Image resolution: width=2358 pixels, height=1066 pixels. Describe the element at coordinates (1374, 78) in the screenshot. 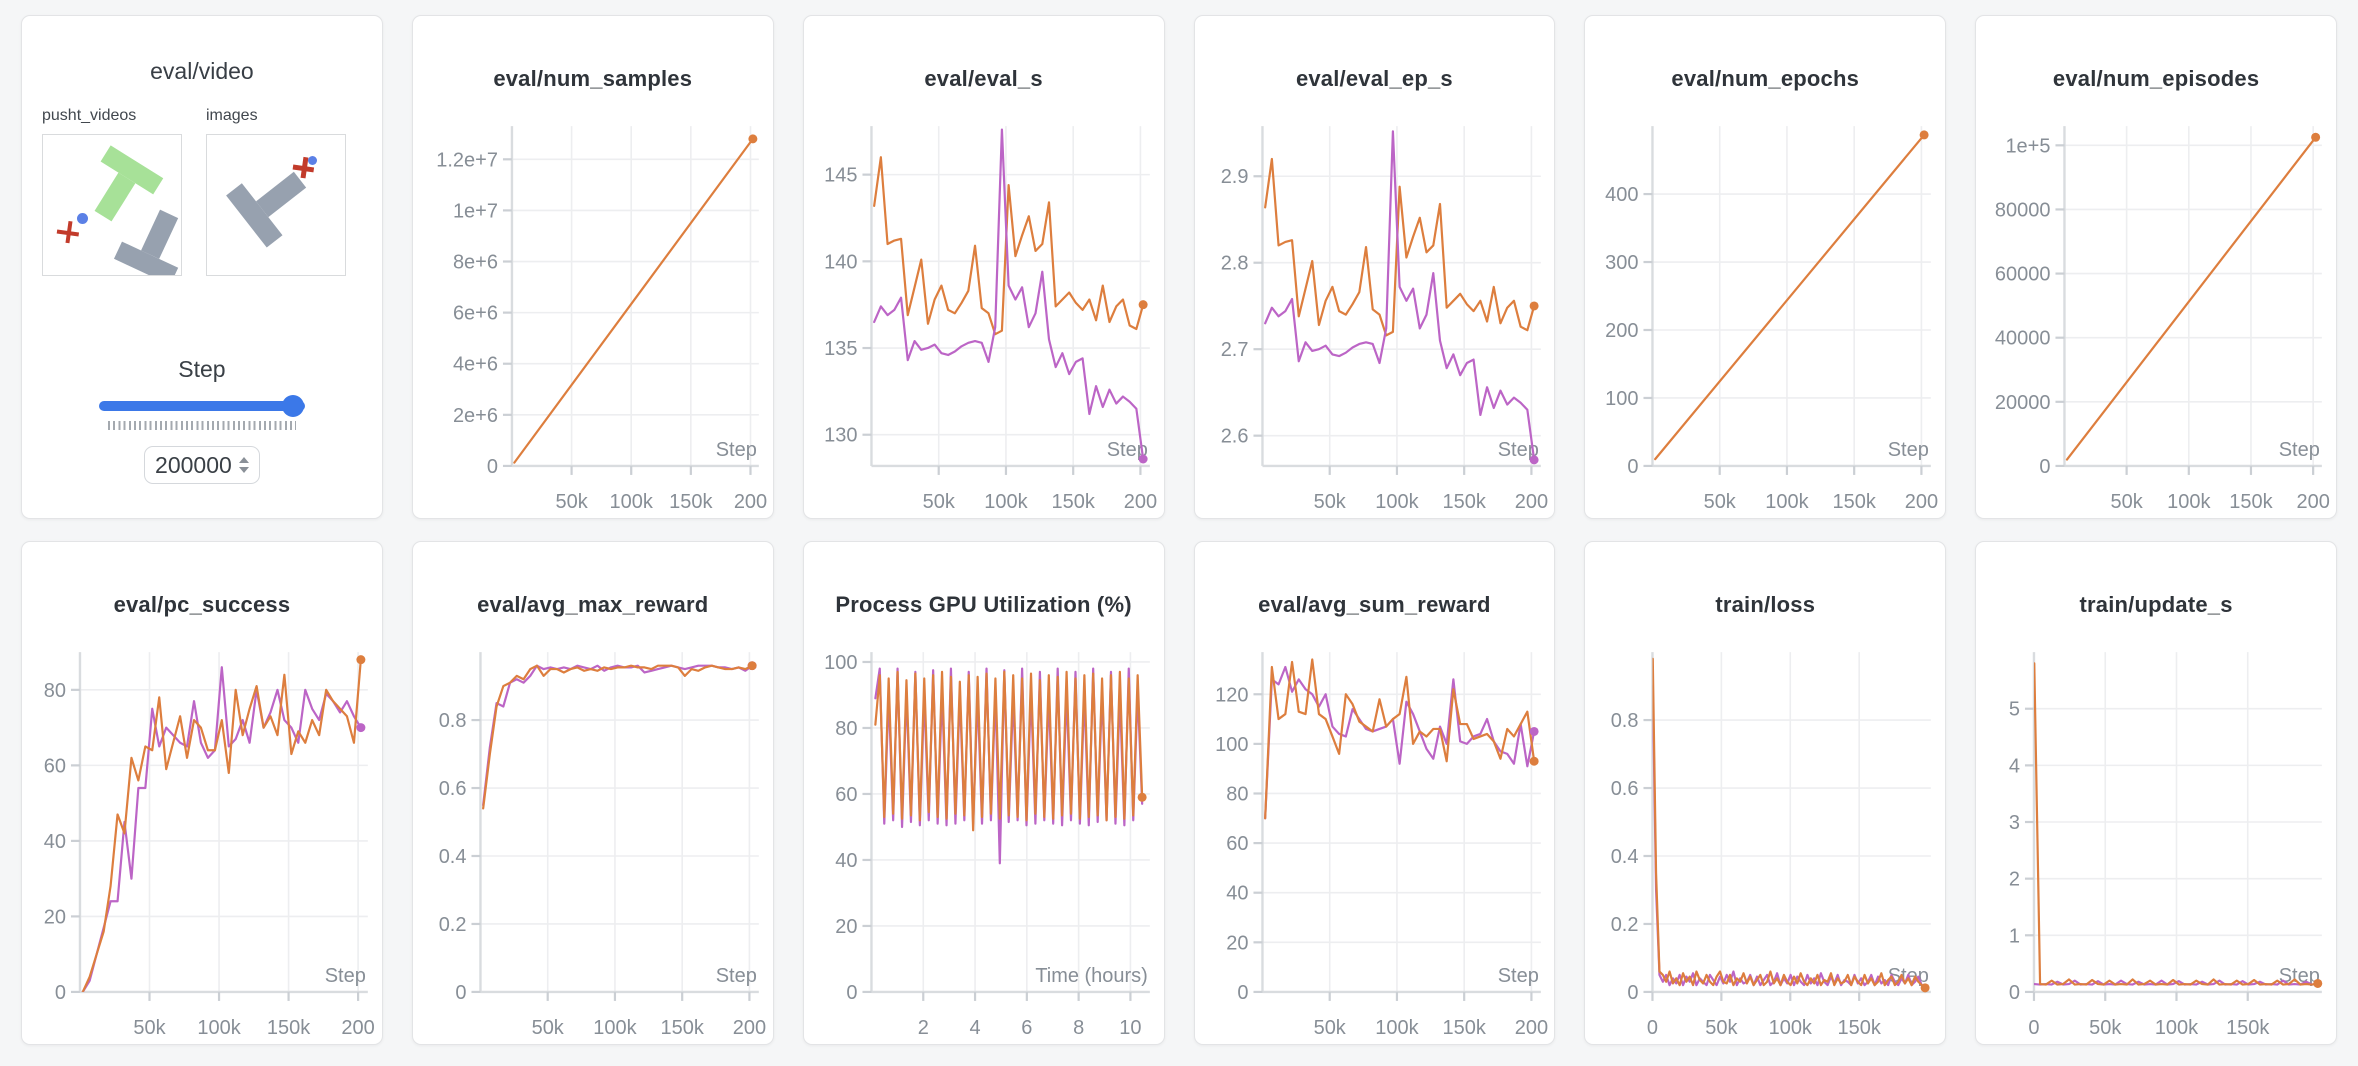

I see `chart-title: eval/eval_ep_s` at that location.